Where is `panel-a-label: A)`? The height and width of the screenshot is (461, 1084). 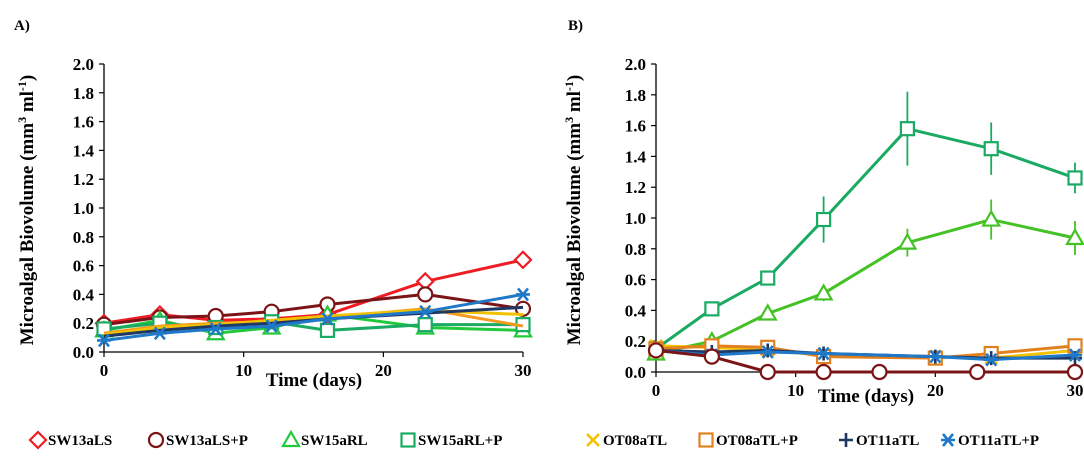
panel-a-label: A) is located at coordinates (22, 26).